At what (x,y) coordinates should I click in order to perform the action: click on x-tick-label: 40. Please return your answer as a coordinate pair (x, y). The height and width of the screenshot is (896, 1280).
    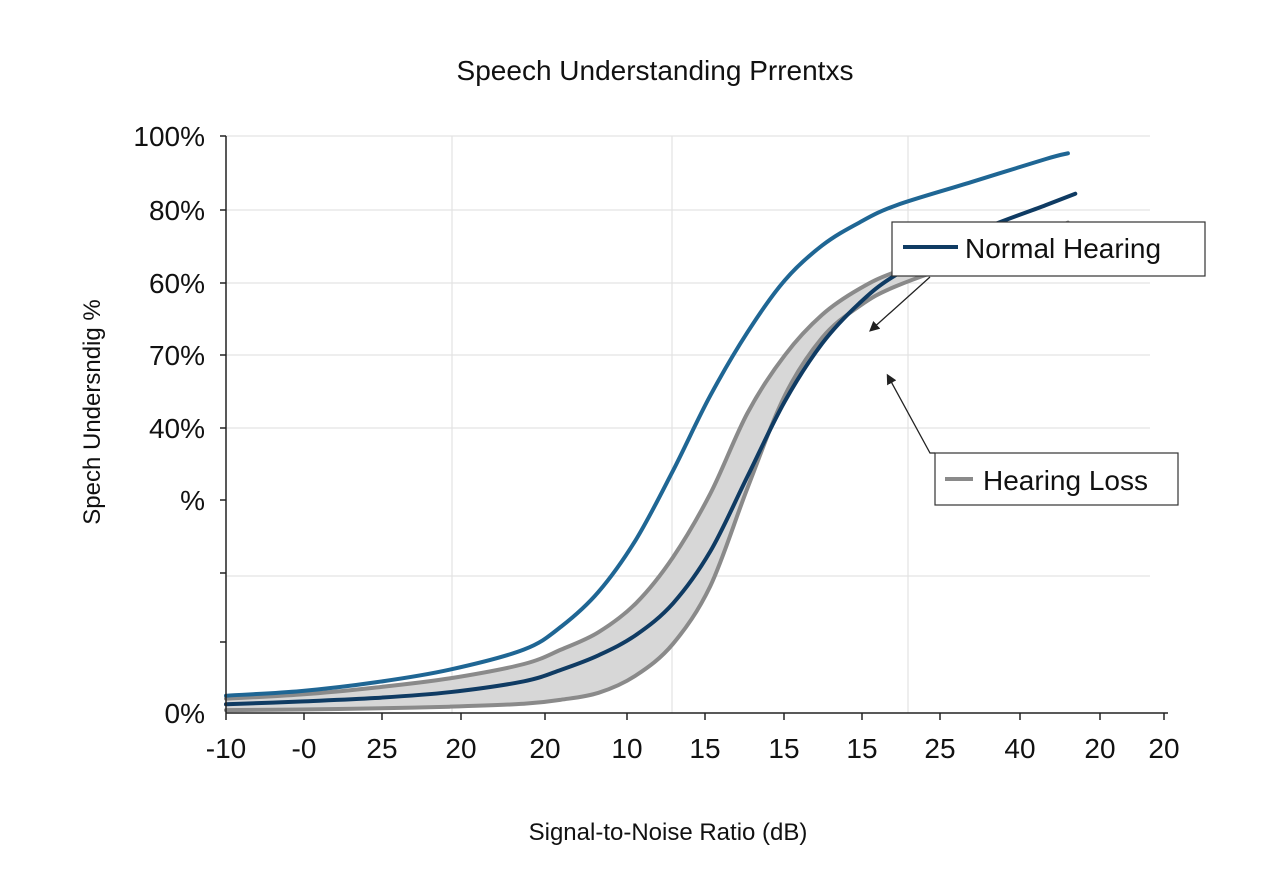
    Looking at the image, I should click on (1019, 748).